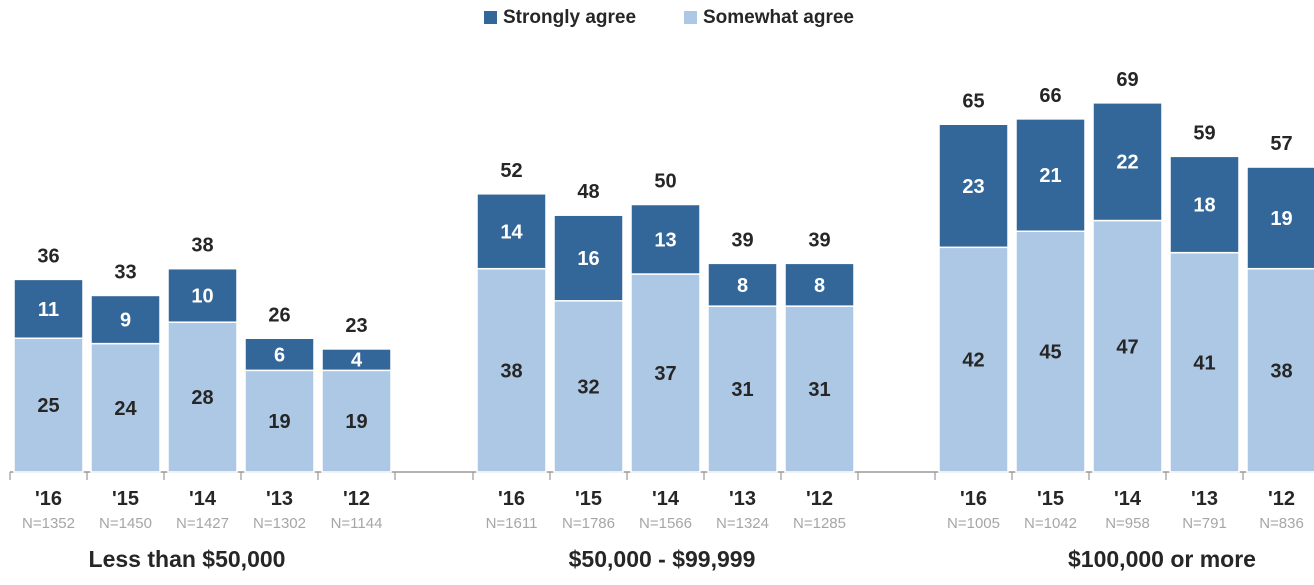 The width and height of the screenshot is (1314, 585). I want to click on data-label-strongly-agree: 22, so click(1127, 163).